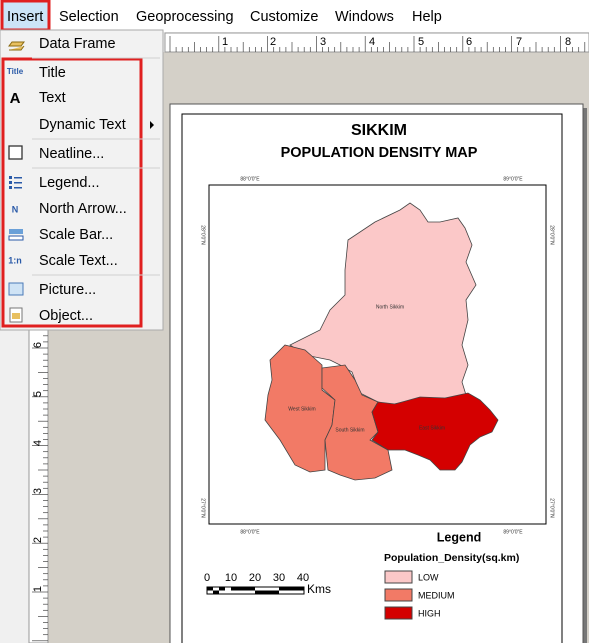  I want to click on legend-label: LOW, so click(428, 577).